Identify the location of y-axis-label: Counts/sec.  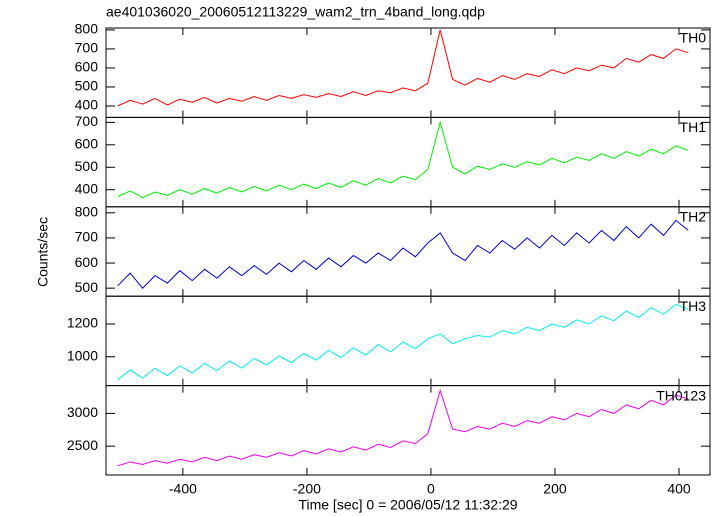
(43, 252).